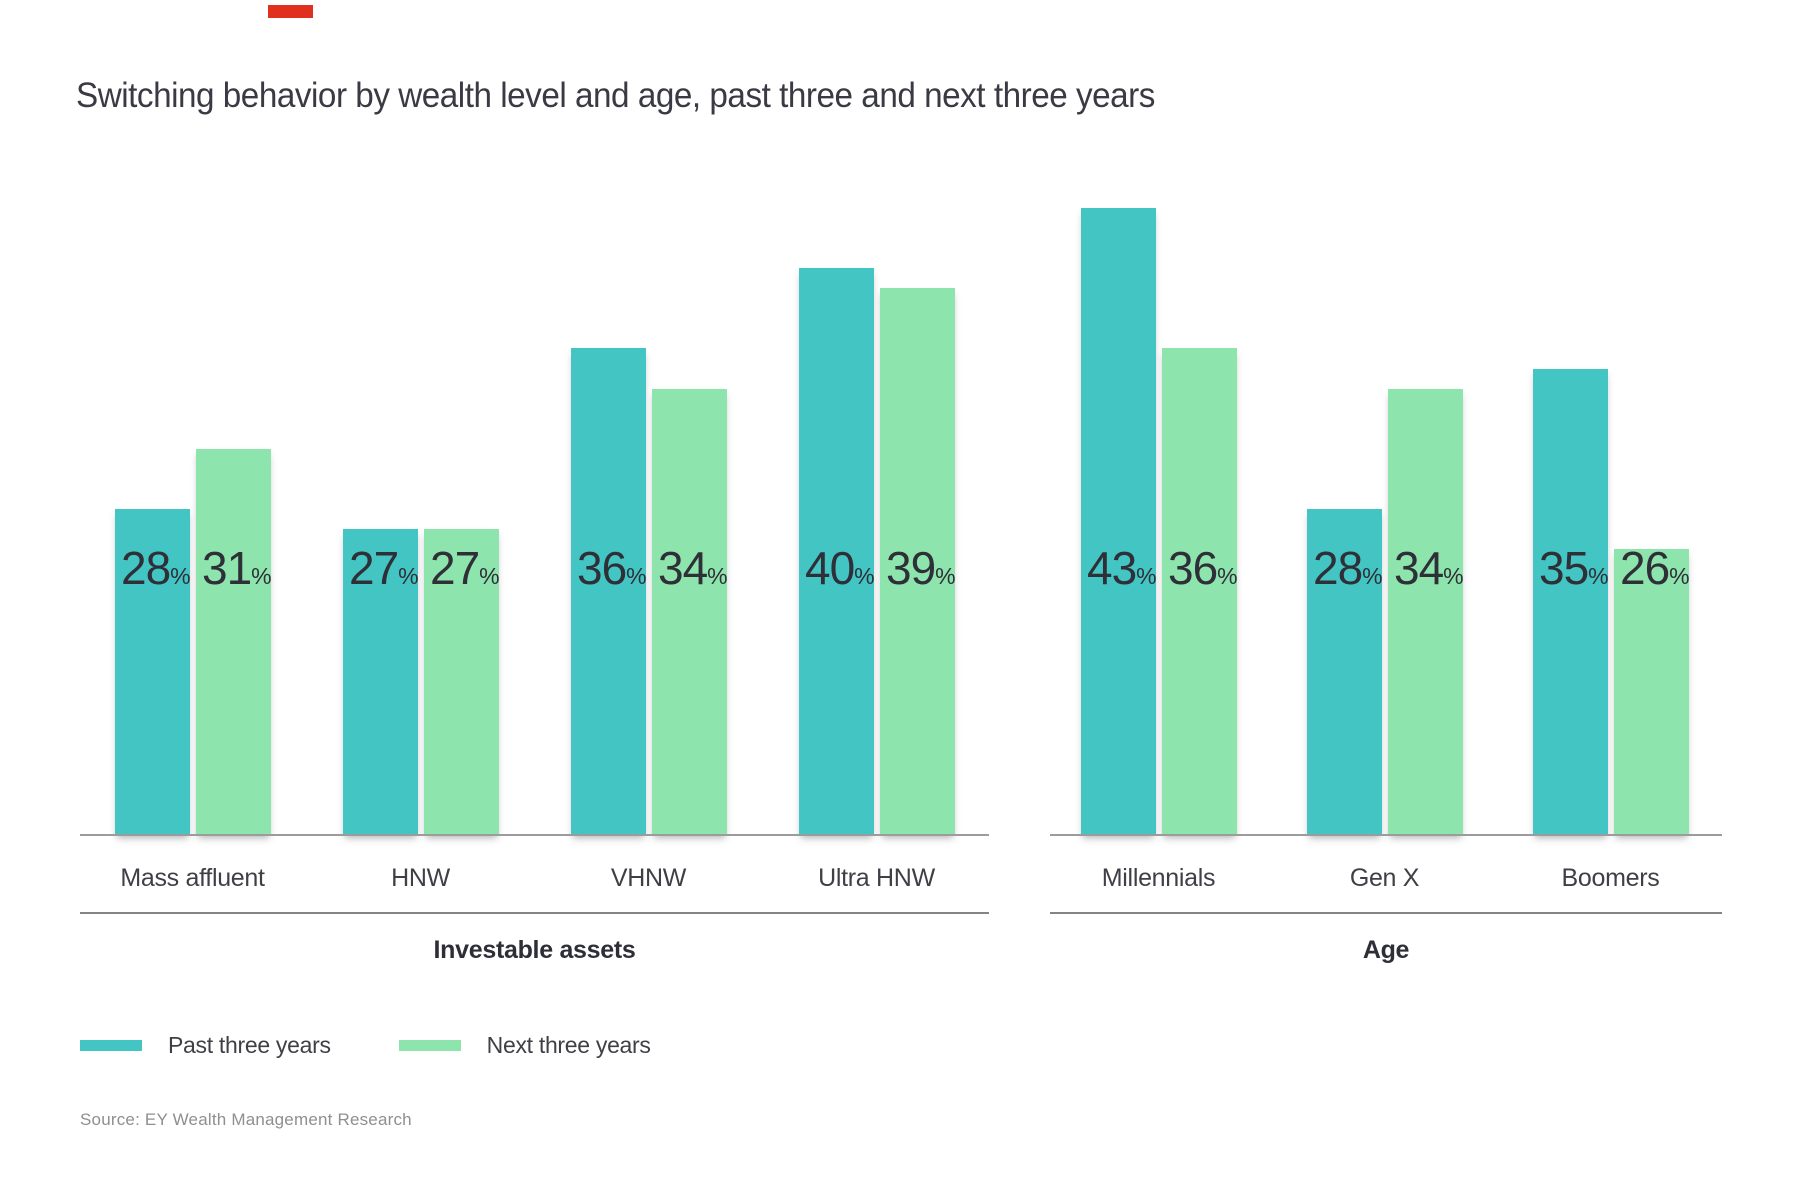  I want to click on bar-next-gen-x, so click(1425, 612).